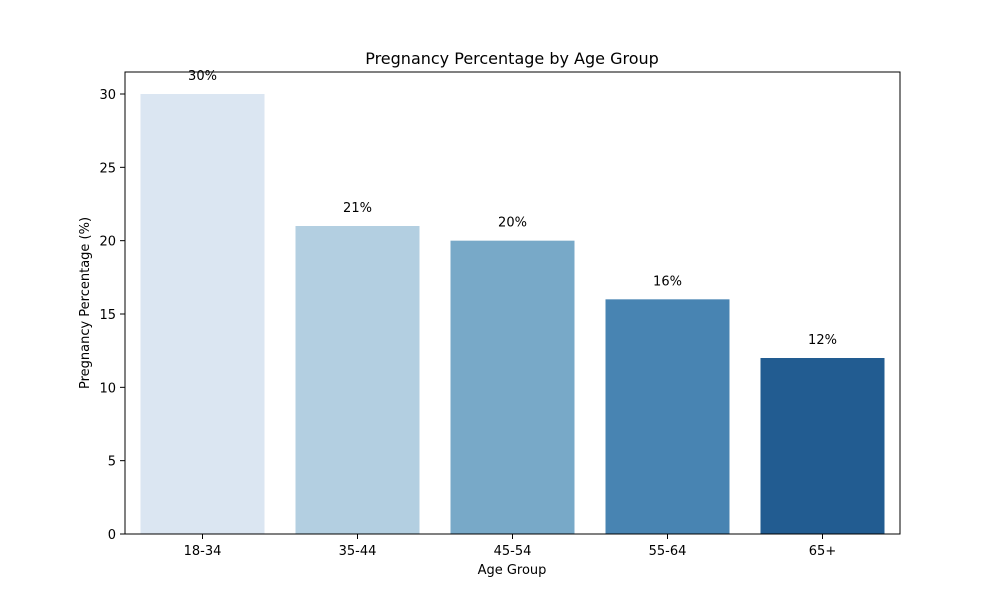 The height and width of the screenshot is (600, 1000). Describe the element at coordinates (107, 242) in the screenshot. I see `y-tick-label: 20` at that location.